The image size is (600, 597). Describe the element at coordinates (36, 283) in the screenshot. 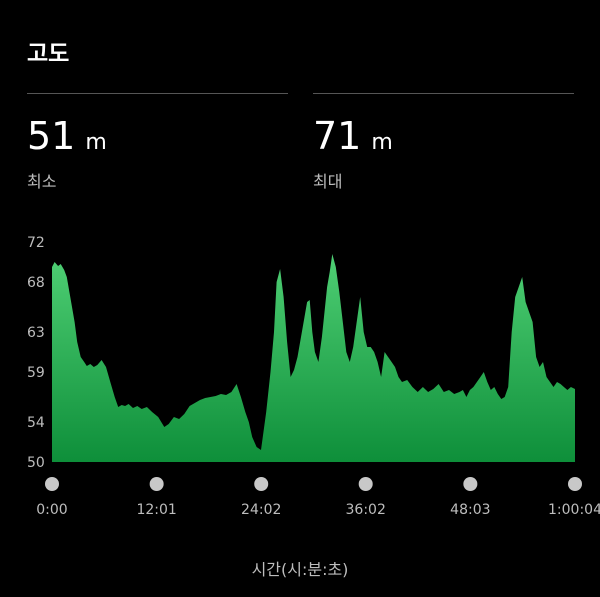

I see `y-tick-label: 68` at that location.